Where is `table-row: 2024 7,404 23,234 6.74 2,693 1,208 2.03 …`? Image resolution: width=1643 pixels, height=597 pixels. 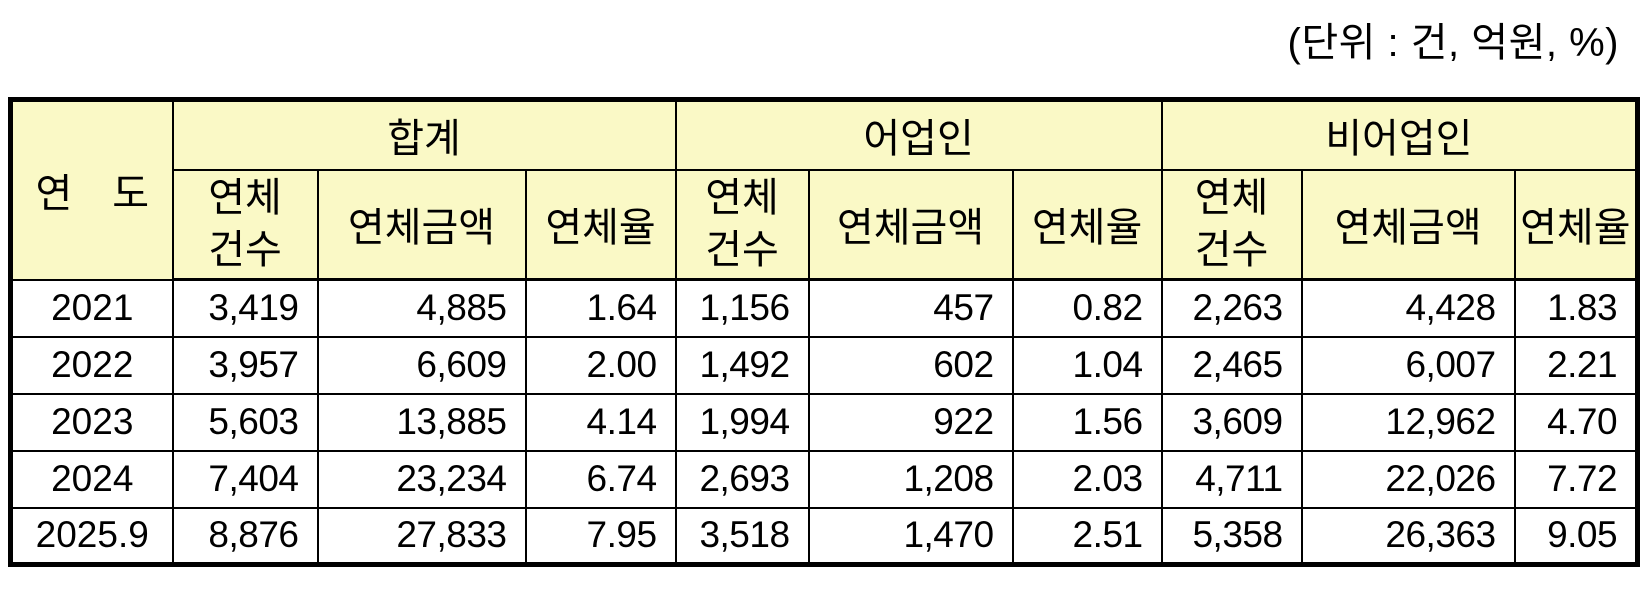 table-row: 2024 7,404 23,234 6.74 2,693 1,208 2.03 … is located at coordinates (824, 479).